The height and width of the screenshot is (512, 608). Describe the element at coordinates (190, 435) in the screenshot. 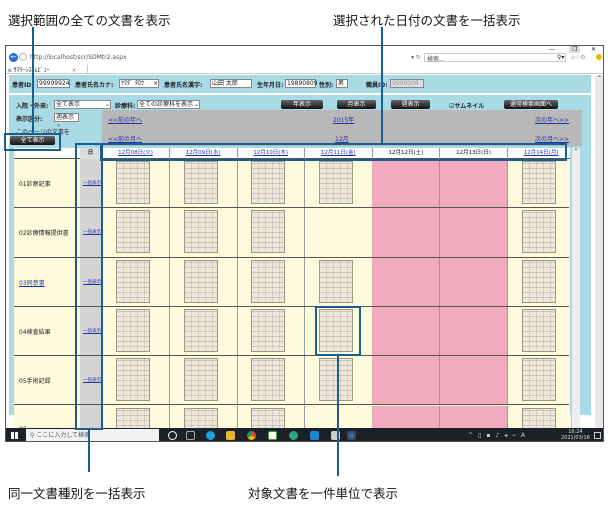

I see `task-view-icon` at that location.